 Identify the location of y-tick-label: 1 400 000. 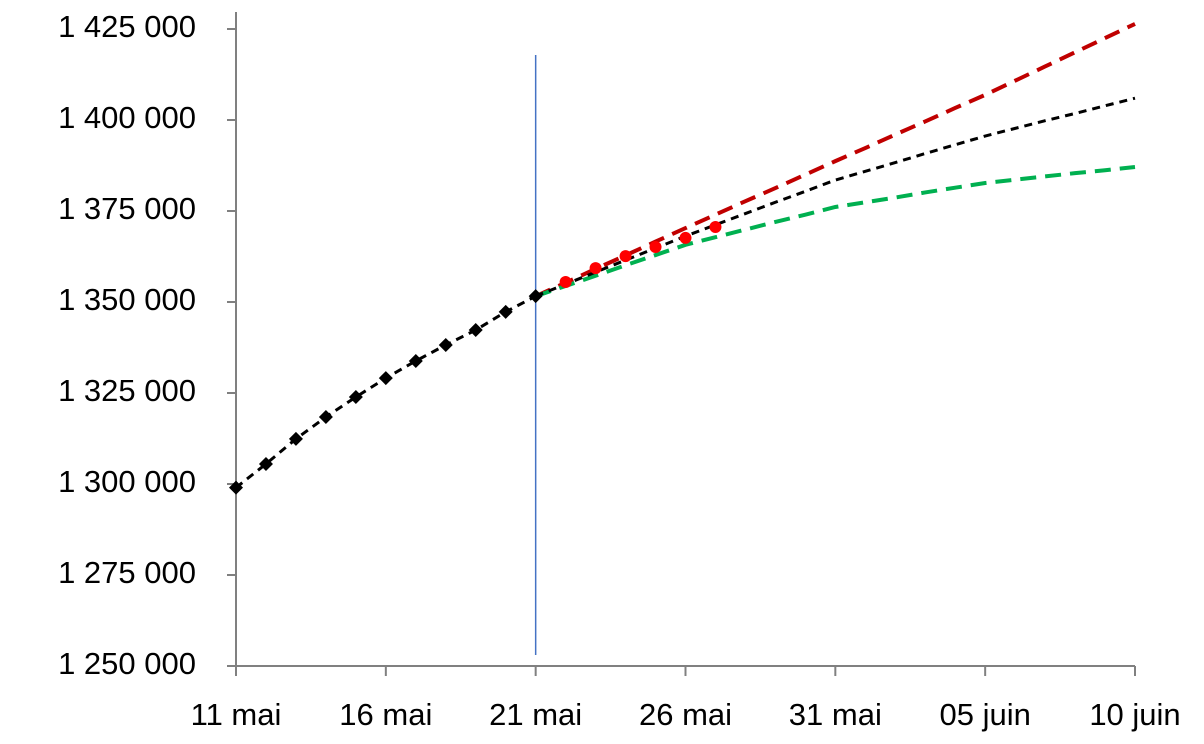
(127, 117).